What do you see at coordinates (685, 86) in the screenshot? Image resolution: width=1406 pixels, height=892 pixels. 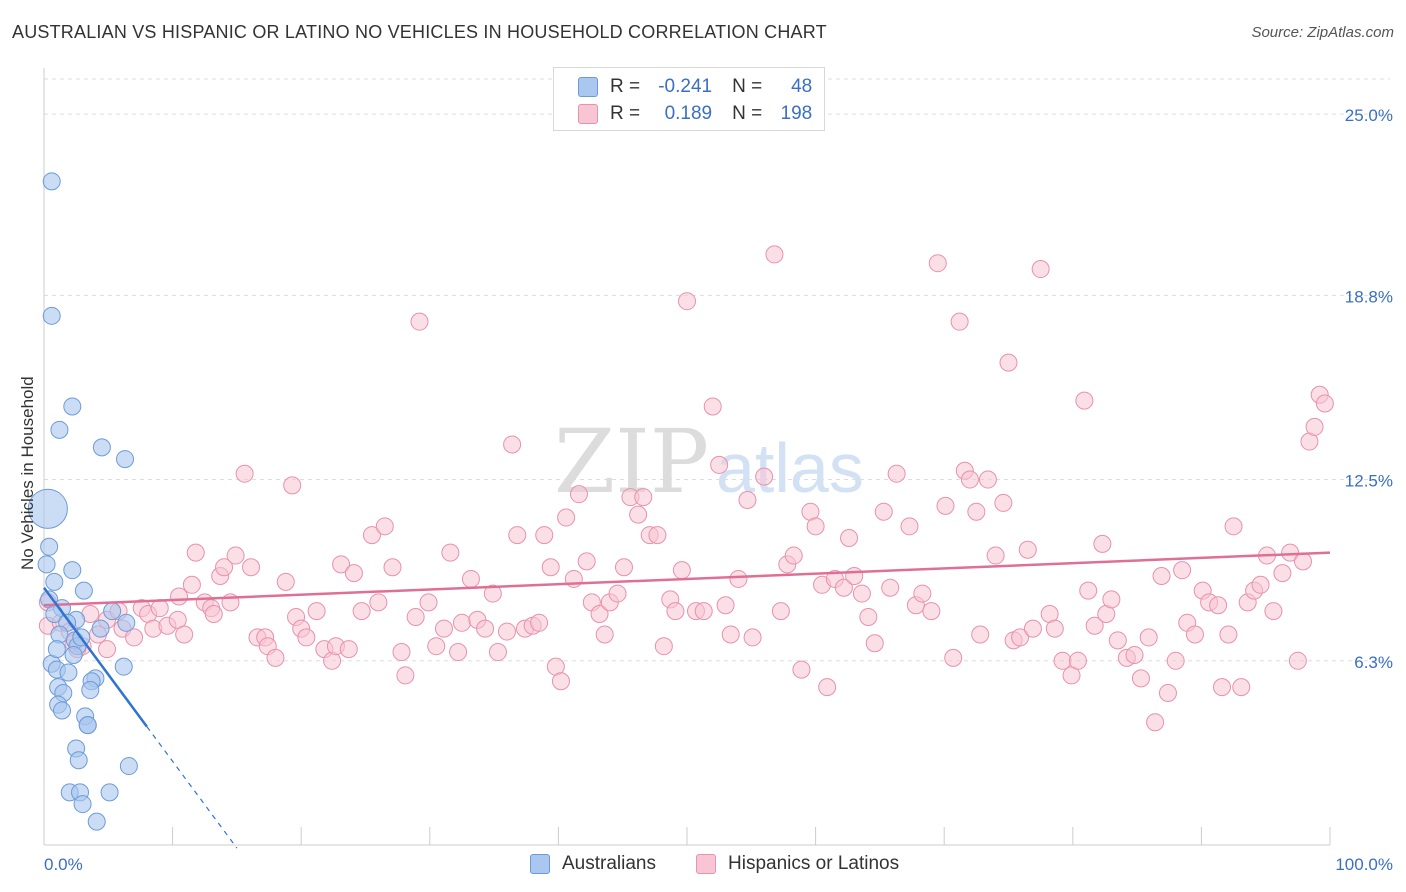 I see `legend-r-value: -0.241` at bounding box center [685, 86].